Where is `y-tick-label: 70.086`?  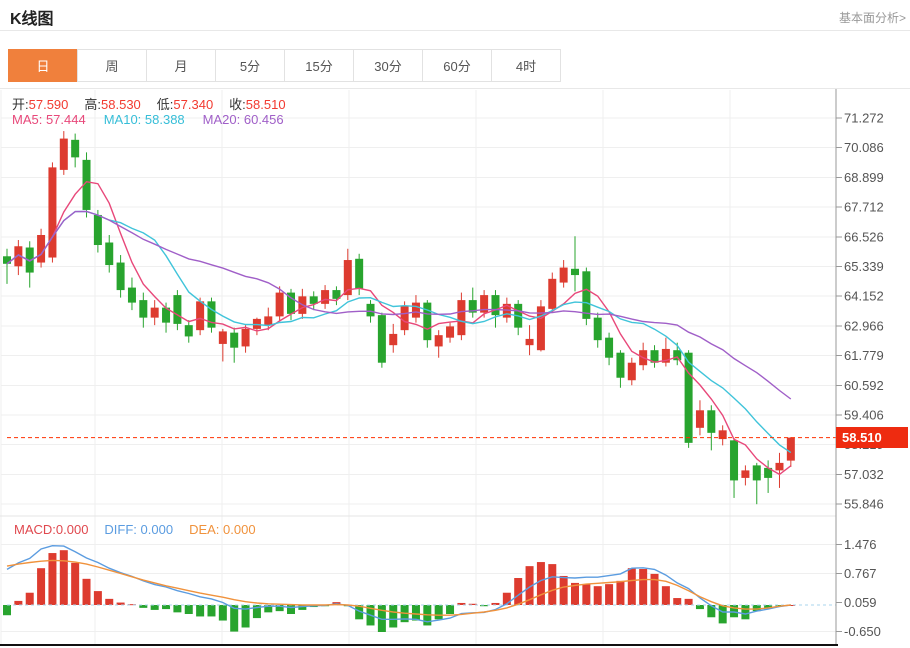
y-tick-label: 70.086 is located at coordinates (864, 147).